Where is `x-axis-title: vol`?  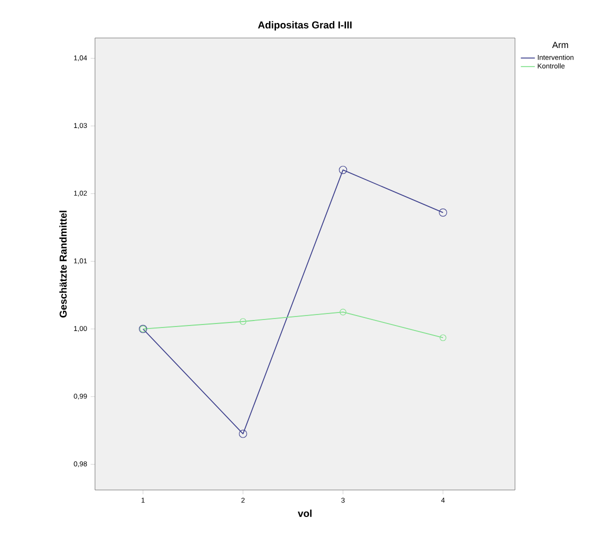 x-axis-title: vol is located at coordinates (305, 513).